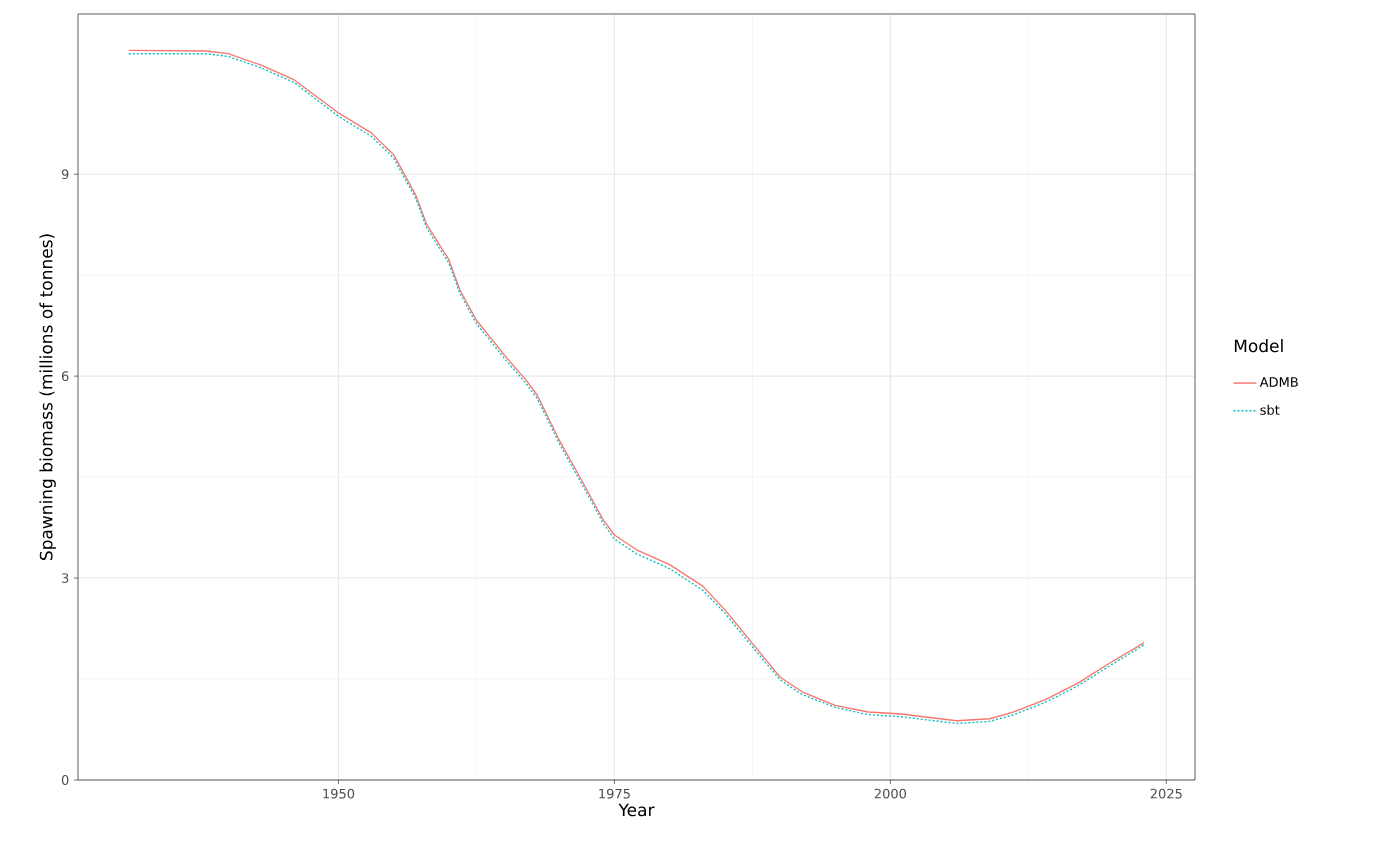  Describe the element at coordinates (1258, 346) in the screenshot. I see `legend-title: Model` at that location.